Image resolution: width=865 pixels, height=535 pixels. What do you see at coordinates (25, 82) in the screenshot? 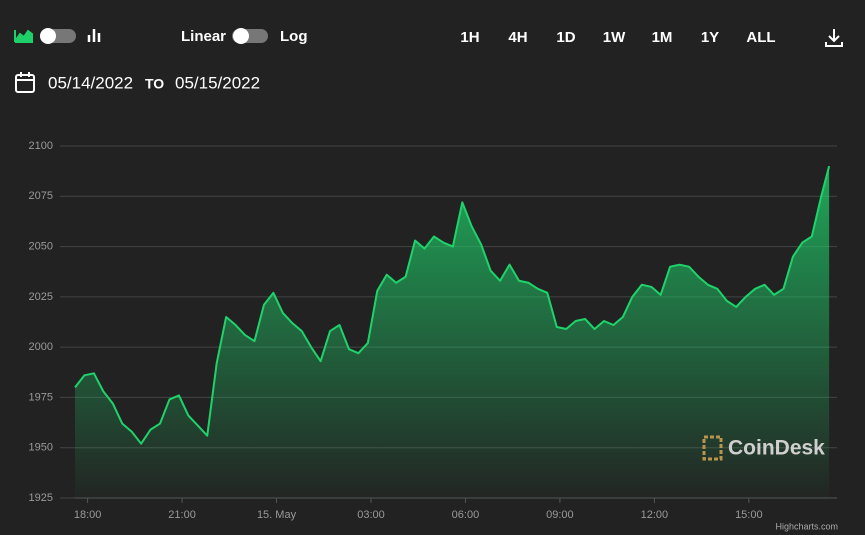
I see `calendar-icon` at bounding box center [25, 82].